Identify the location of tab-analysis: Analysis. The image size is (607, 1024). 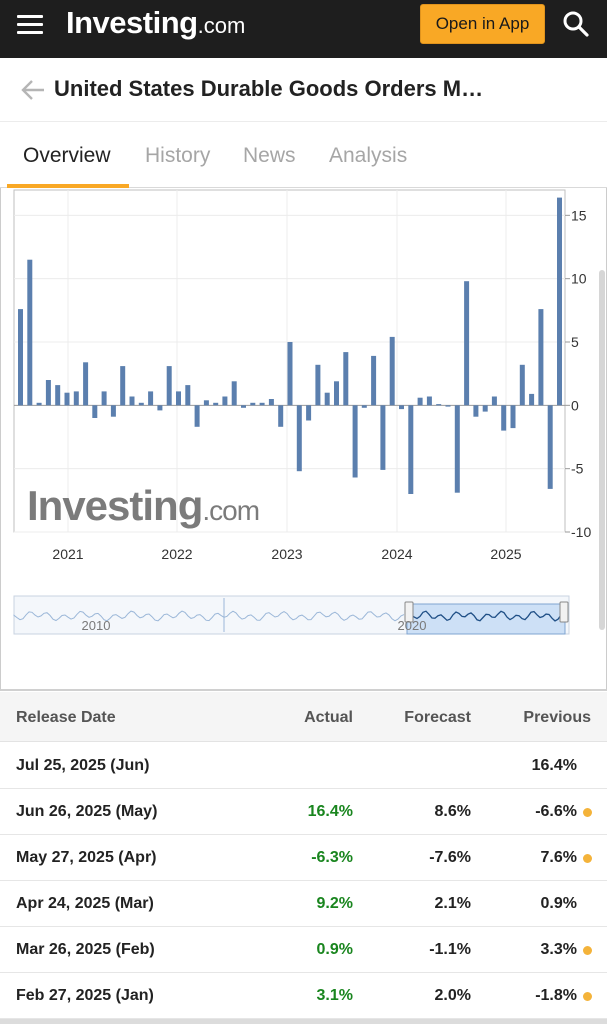
(368, 155).